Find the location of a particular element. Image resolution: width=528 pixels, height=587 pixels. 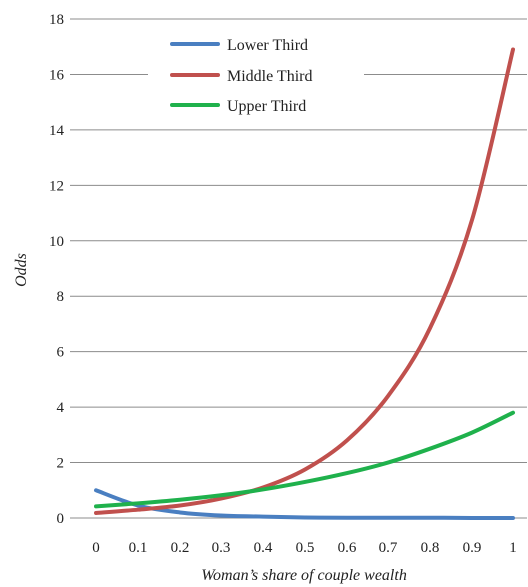

legend-label: Upper Third is located at coordinates (266, 106).